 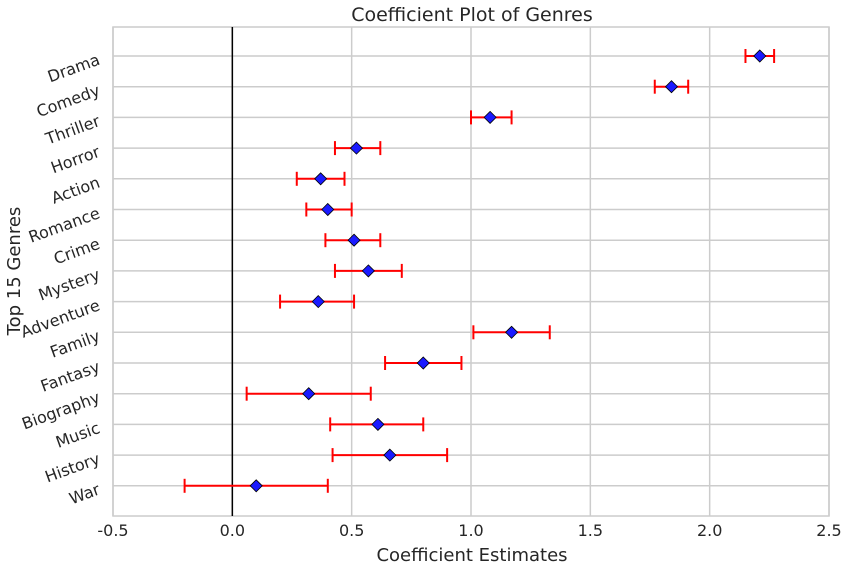 What do you see at coordinates (77, 434) in the screenshot?
I see `y-tick-label: Music` at bounding box center [77, 434].